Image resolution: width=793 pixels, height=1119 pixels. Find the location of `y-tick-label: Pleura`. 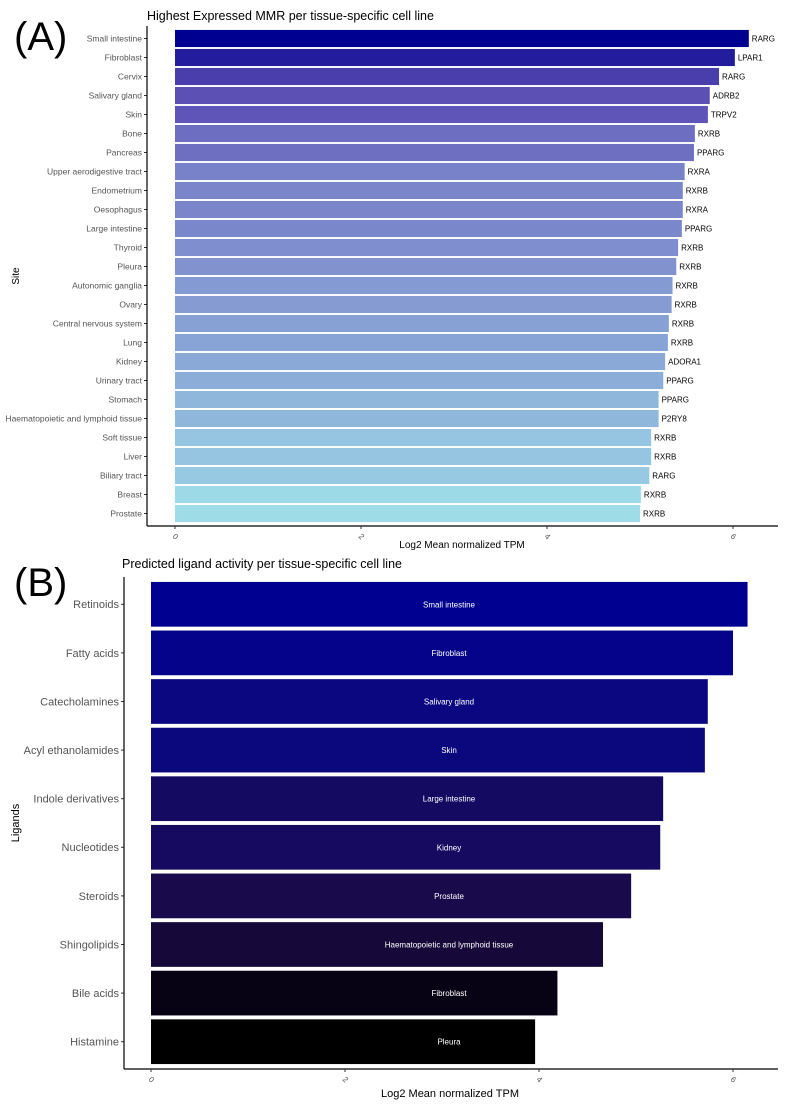

y-tick-label: Pleura is located at coordinates (129, 266).